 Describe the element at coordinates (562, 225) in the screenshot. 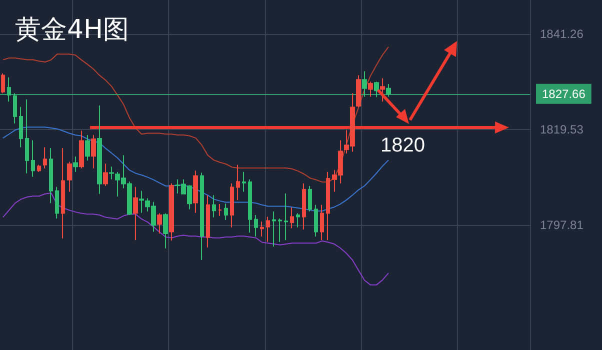

I see `y-tick-label: 1797.81` at that location.